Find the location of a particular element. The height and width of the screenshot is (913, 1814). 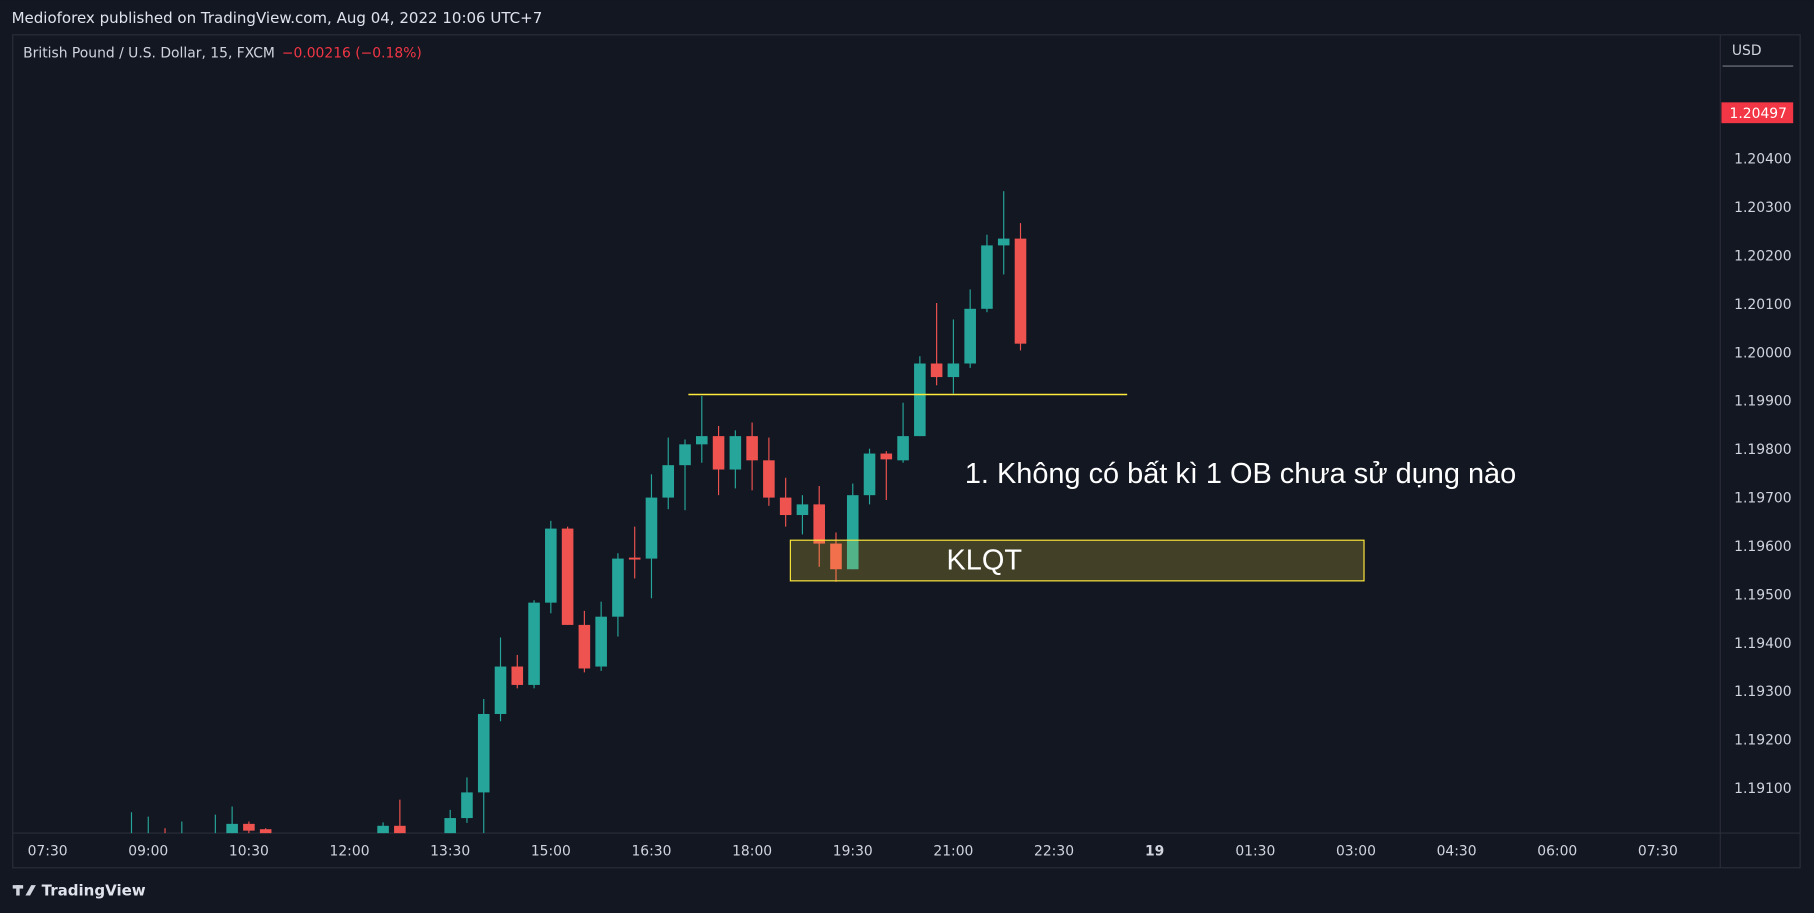

x-tick-label: 15:00 is located at coordinates (551, 852).